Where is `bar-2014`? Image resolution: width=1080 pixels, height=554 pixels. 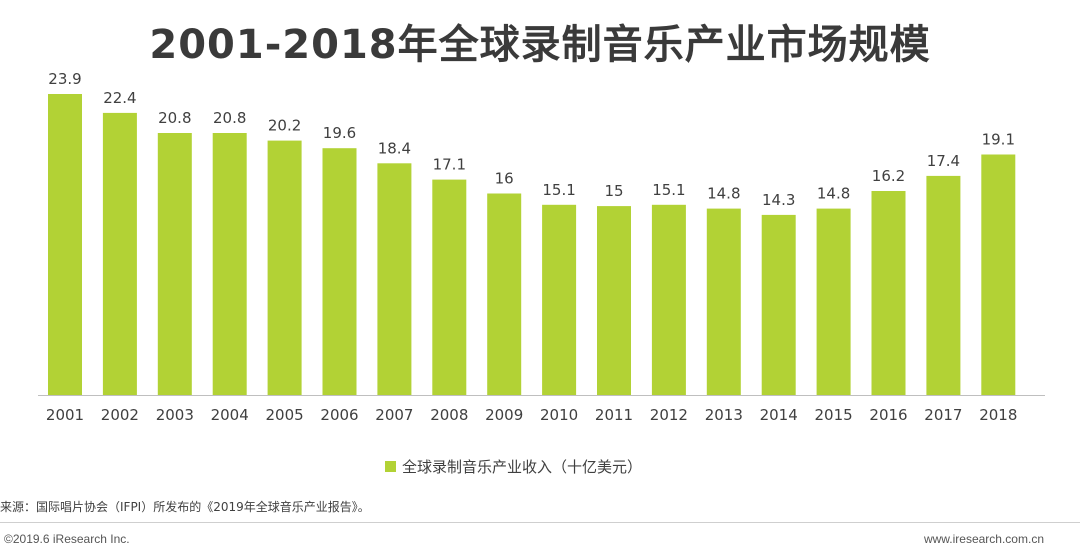 bar-2014 is located at coordinates (778, 304).